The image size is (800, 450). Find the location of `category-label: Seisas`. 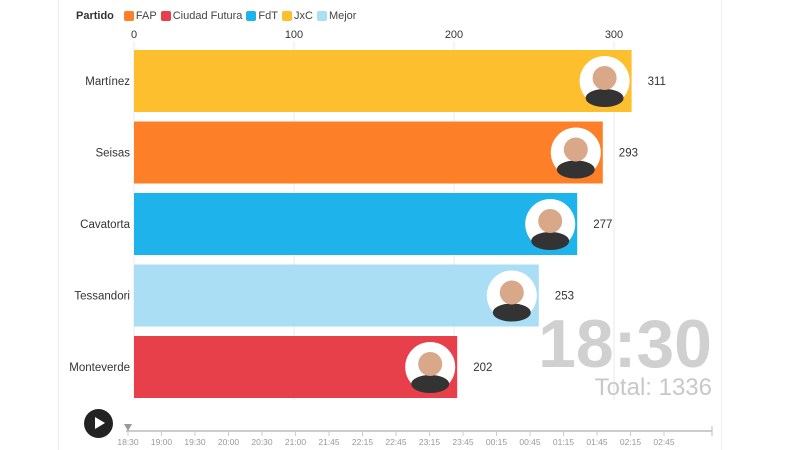

category-label: Seisas is located at coordinates (112, 154).